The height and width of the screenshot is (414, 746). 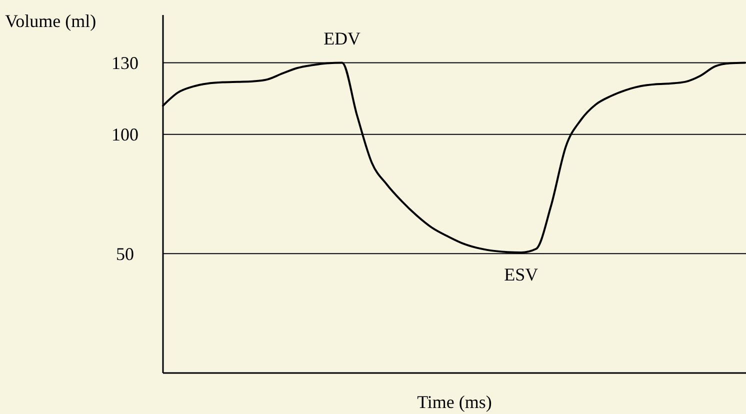 I want to click on y-tick-label: 50, so click(x=125, y=254).